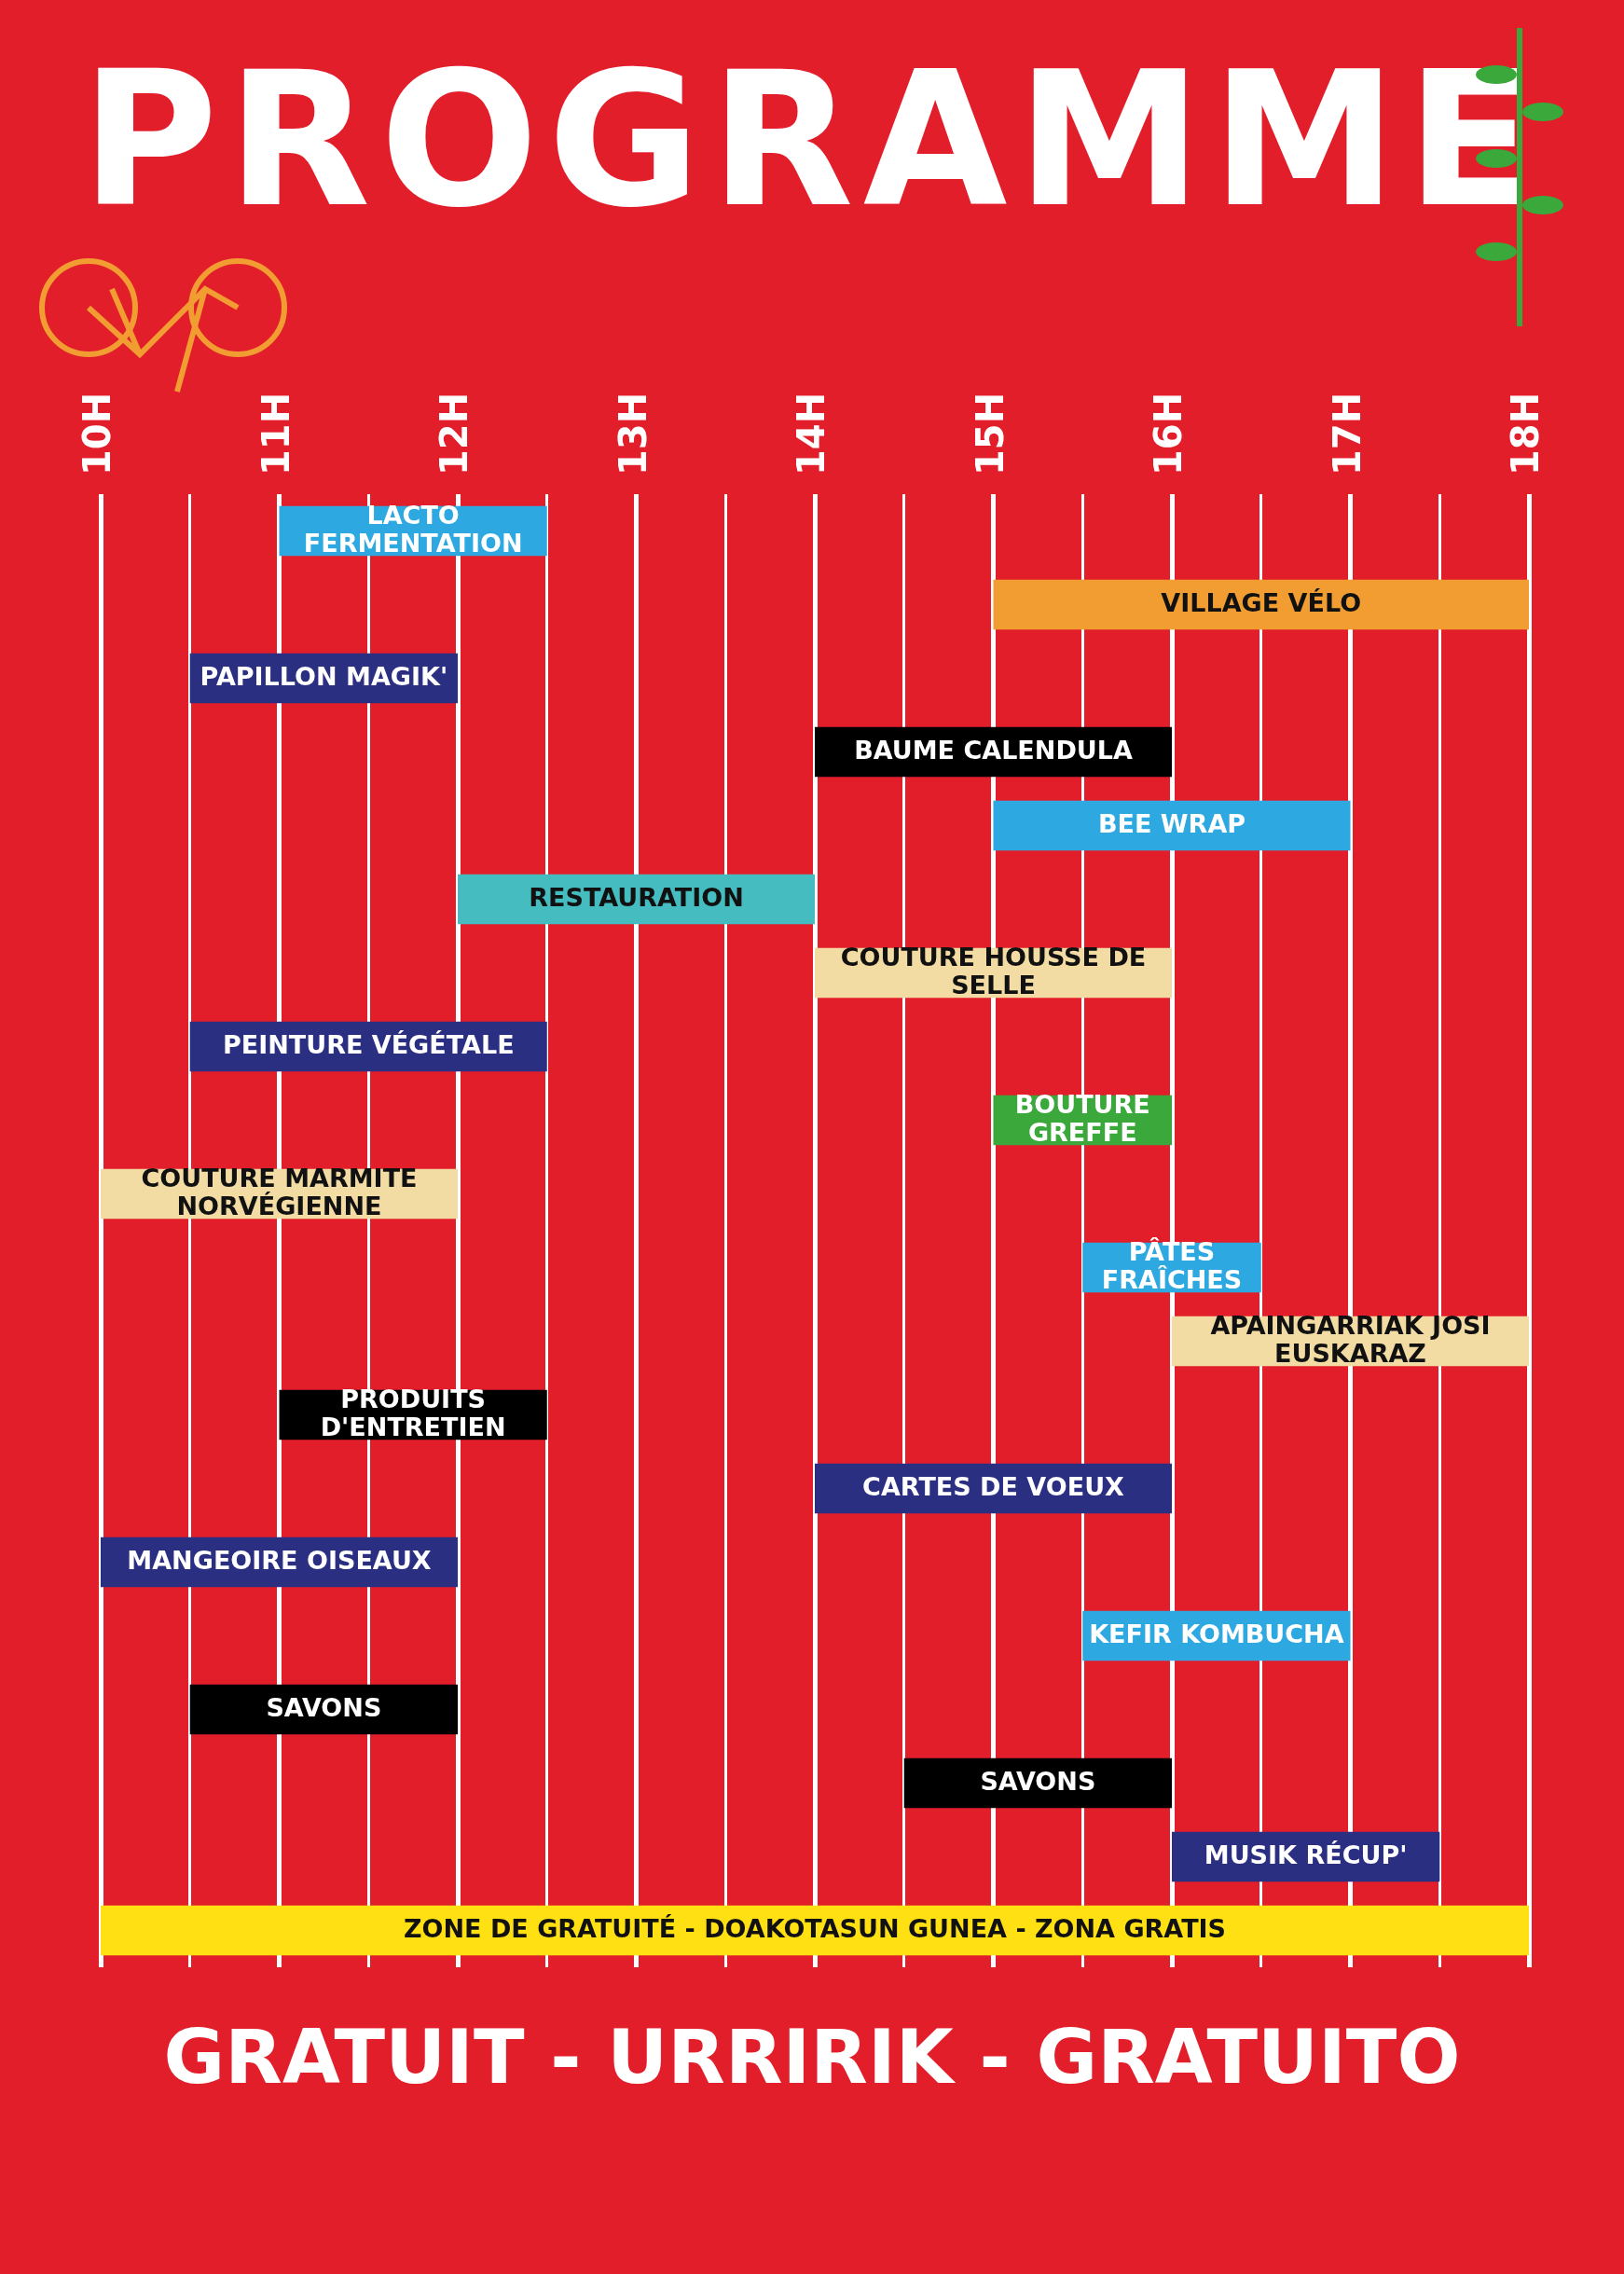 This screenshot has height=2274, width=1624. Describe the element at coordinates (413, 529) in the screenshot. I see `y-tick-label: LACTO FERMENTATION` at that location.